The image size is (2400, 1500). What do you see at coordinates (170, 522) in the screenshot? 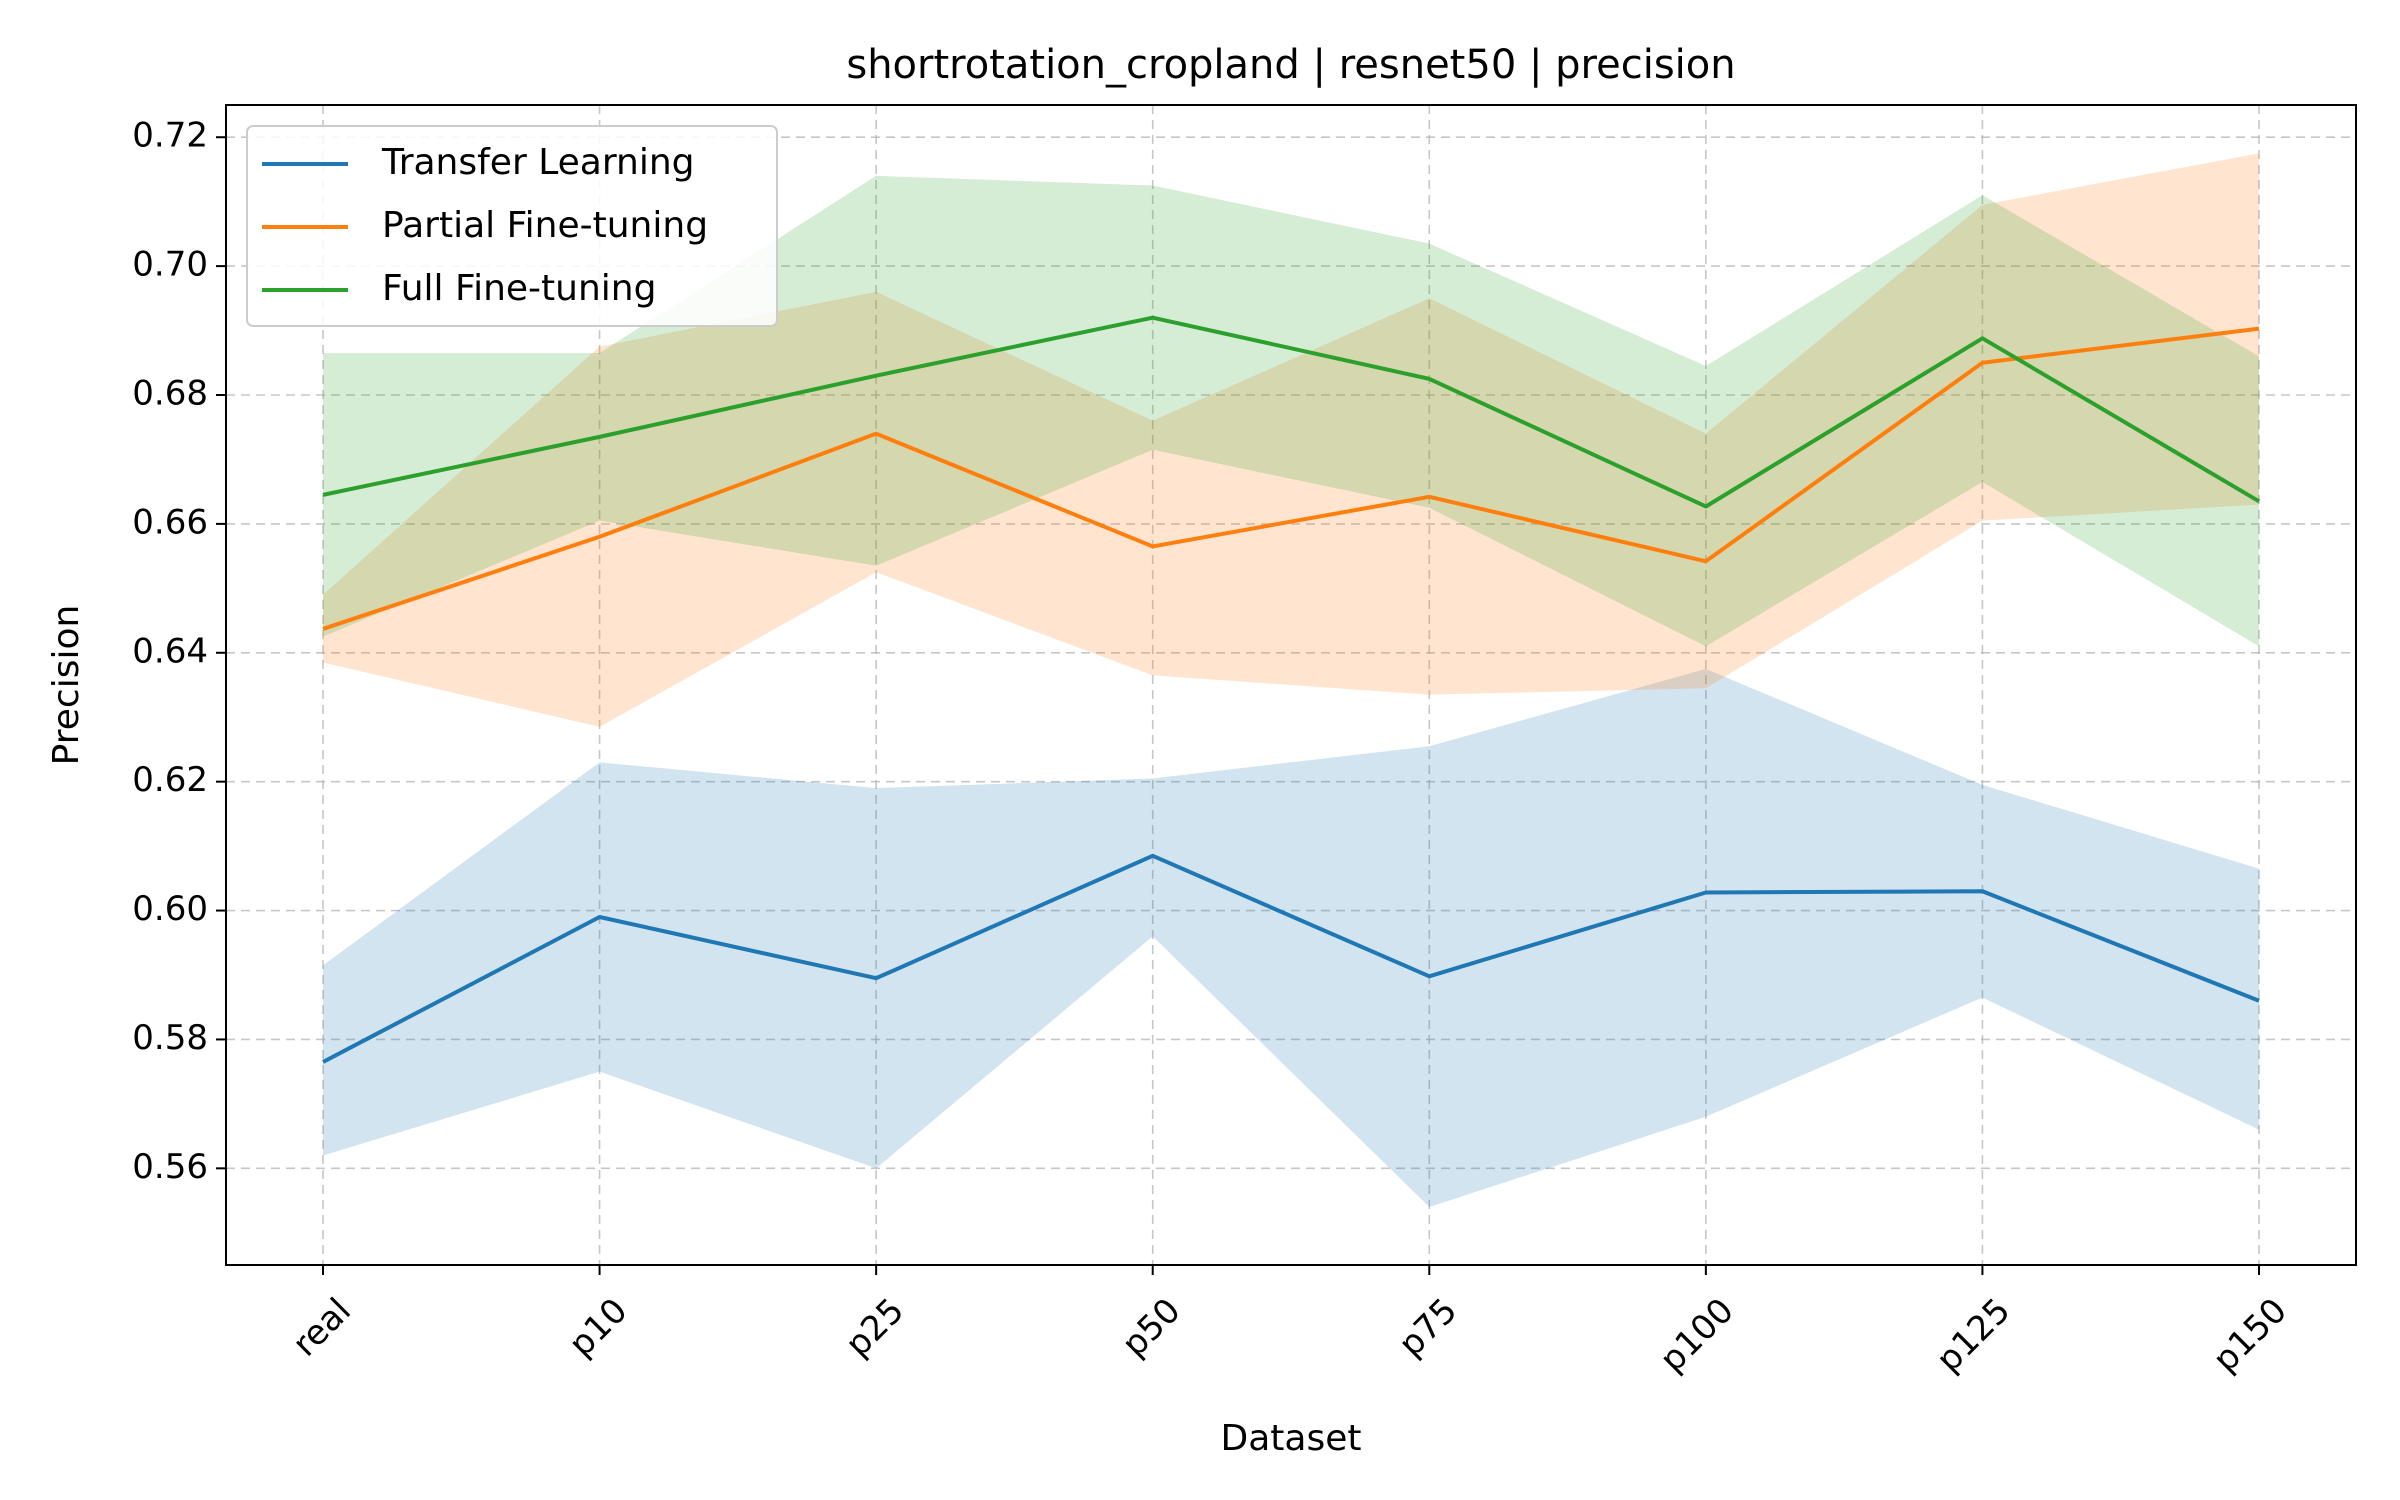
I see `y-tick-label: 0.66` at bounding box center [170, 522].